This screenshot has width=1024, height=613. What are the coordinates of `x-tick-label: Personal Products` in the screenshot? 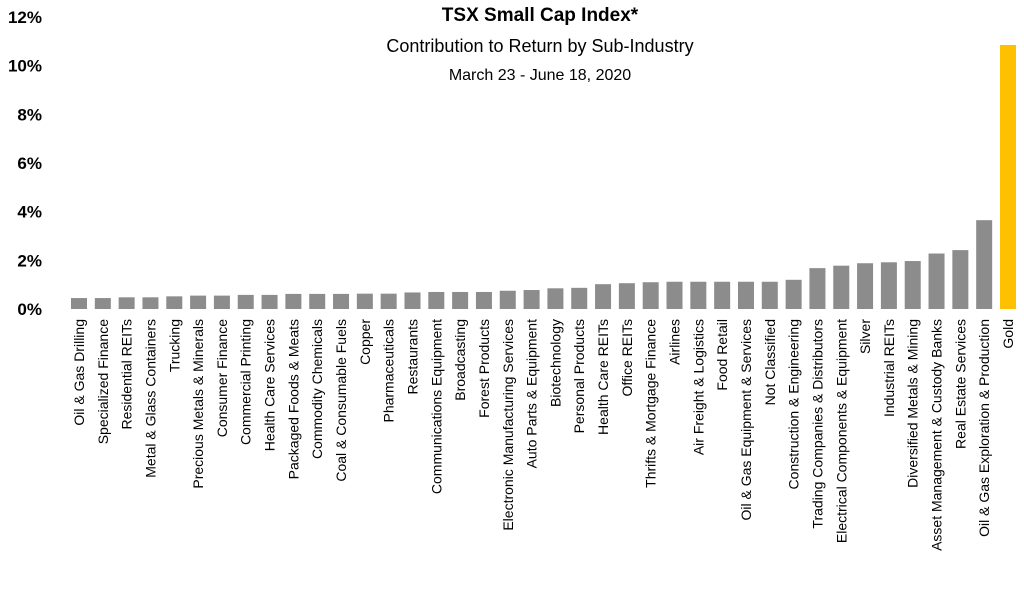 It's located at (579, 376).